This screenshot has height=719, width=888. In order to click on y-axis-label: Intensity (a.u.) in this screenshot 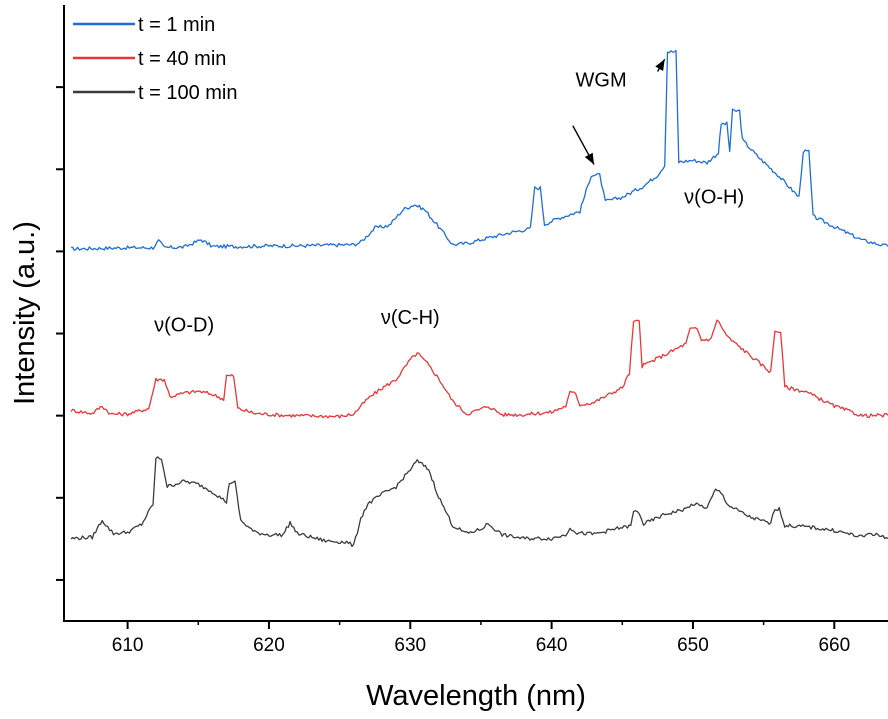, I will do `click(25, 313)`.